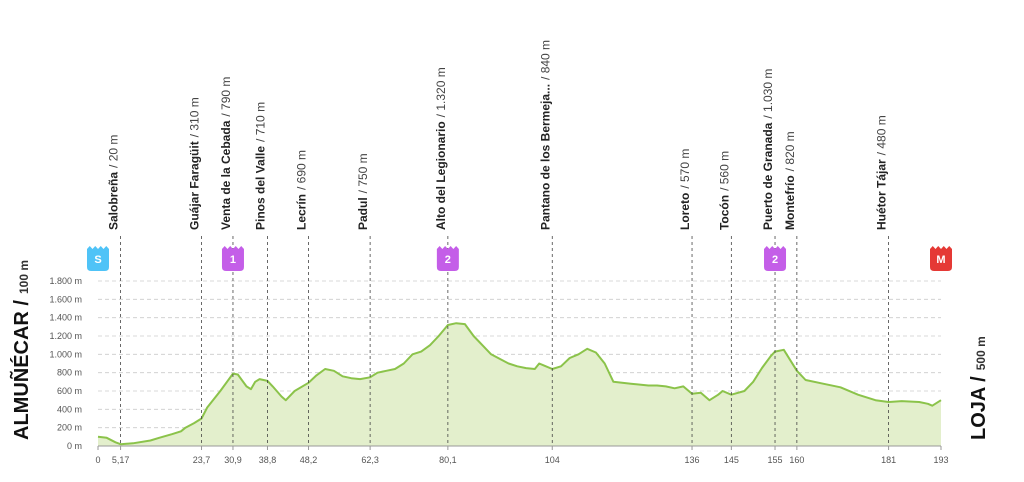 The image size is (1024, 482). What do you see at coordinates (981, 353) in the screenshot?
I see `finish-elevation: 500 m` at bounding box center [981, 353].